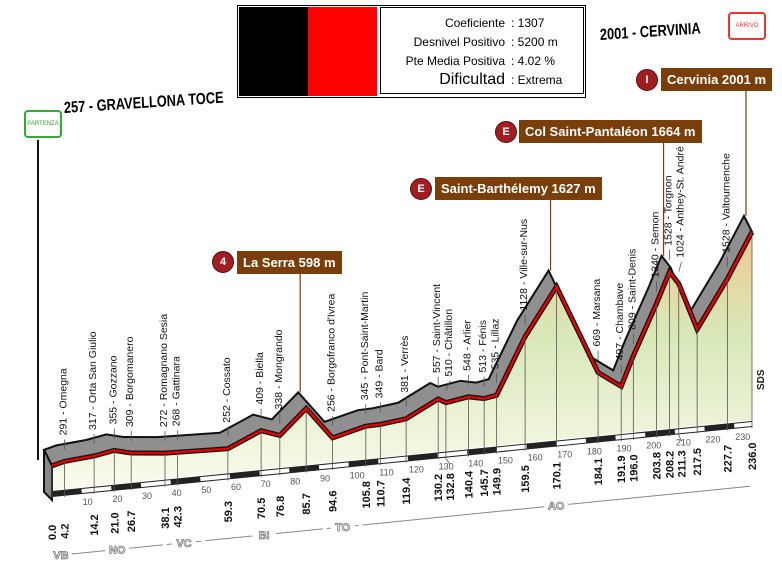  Describe the element at coordinates (747, 26) in the screenshot. I see `arrivo-icon: ARRIVO` at that location.